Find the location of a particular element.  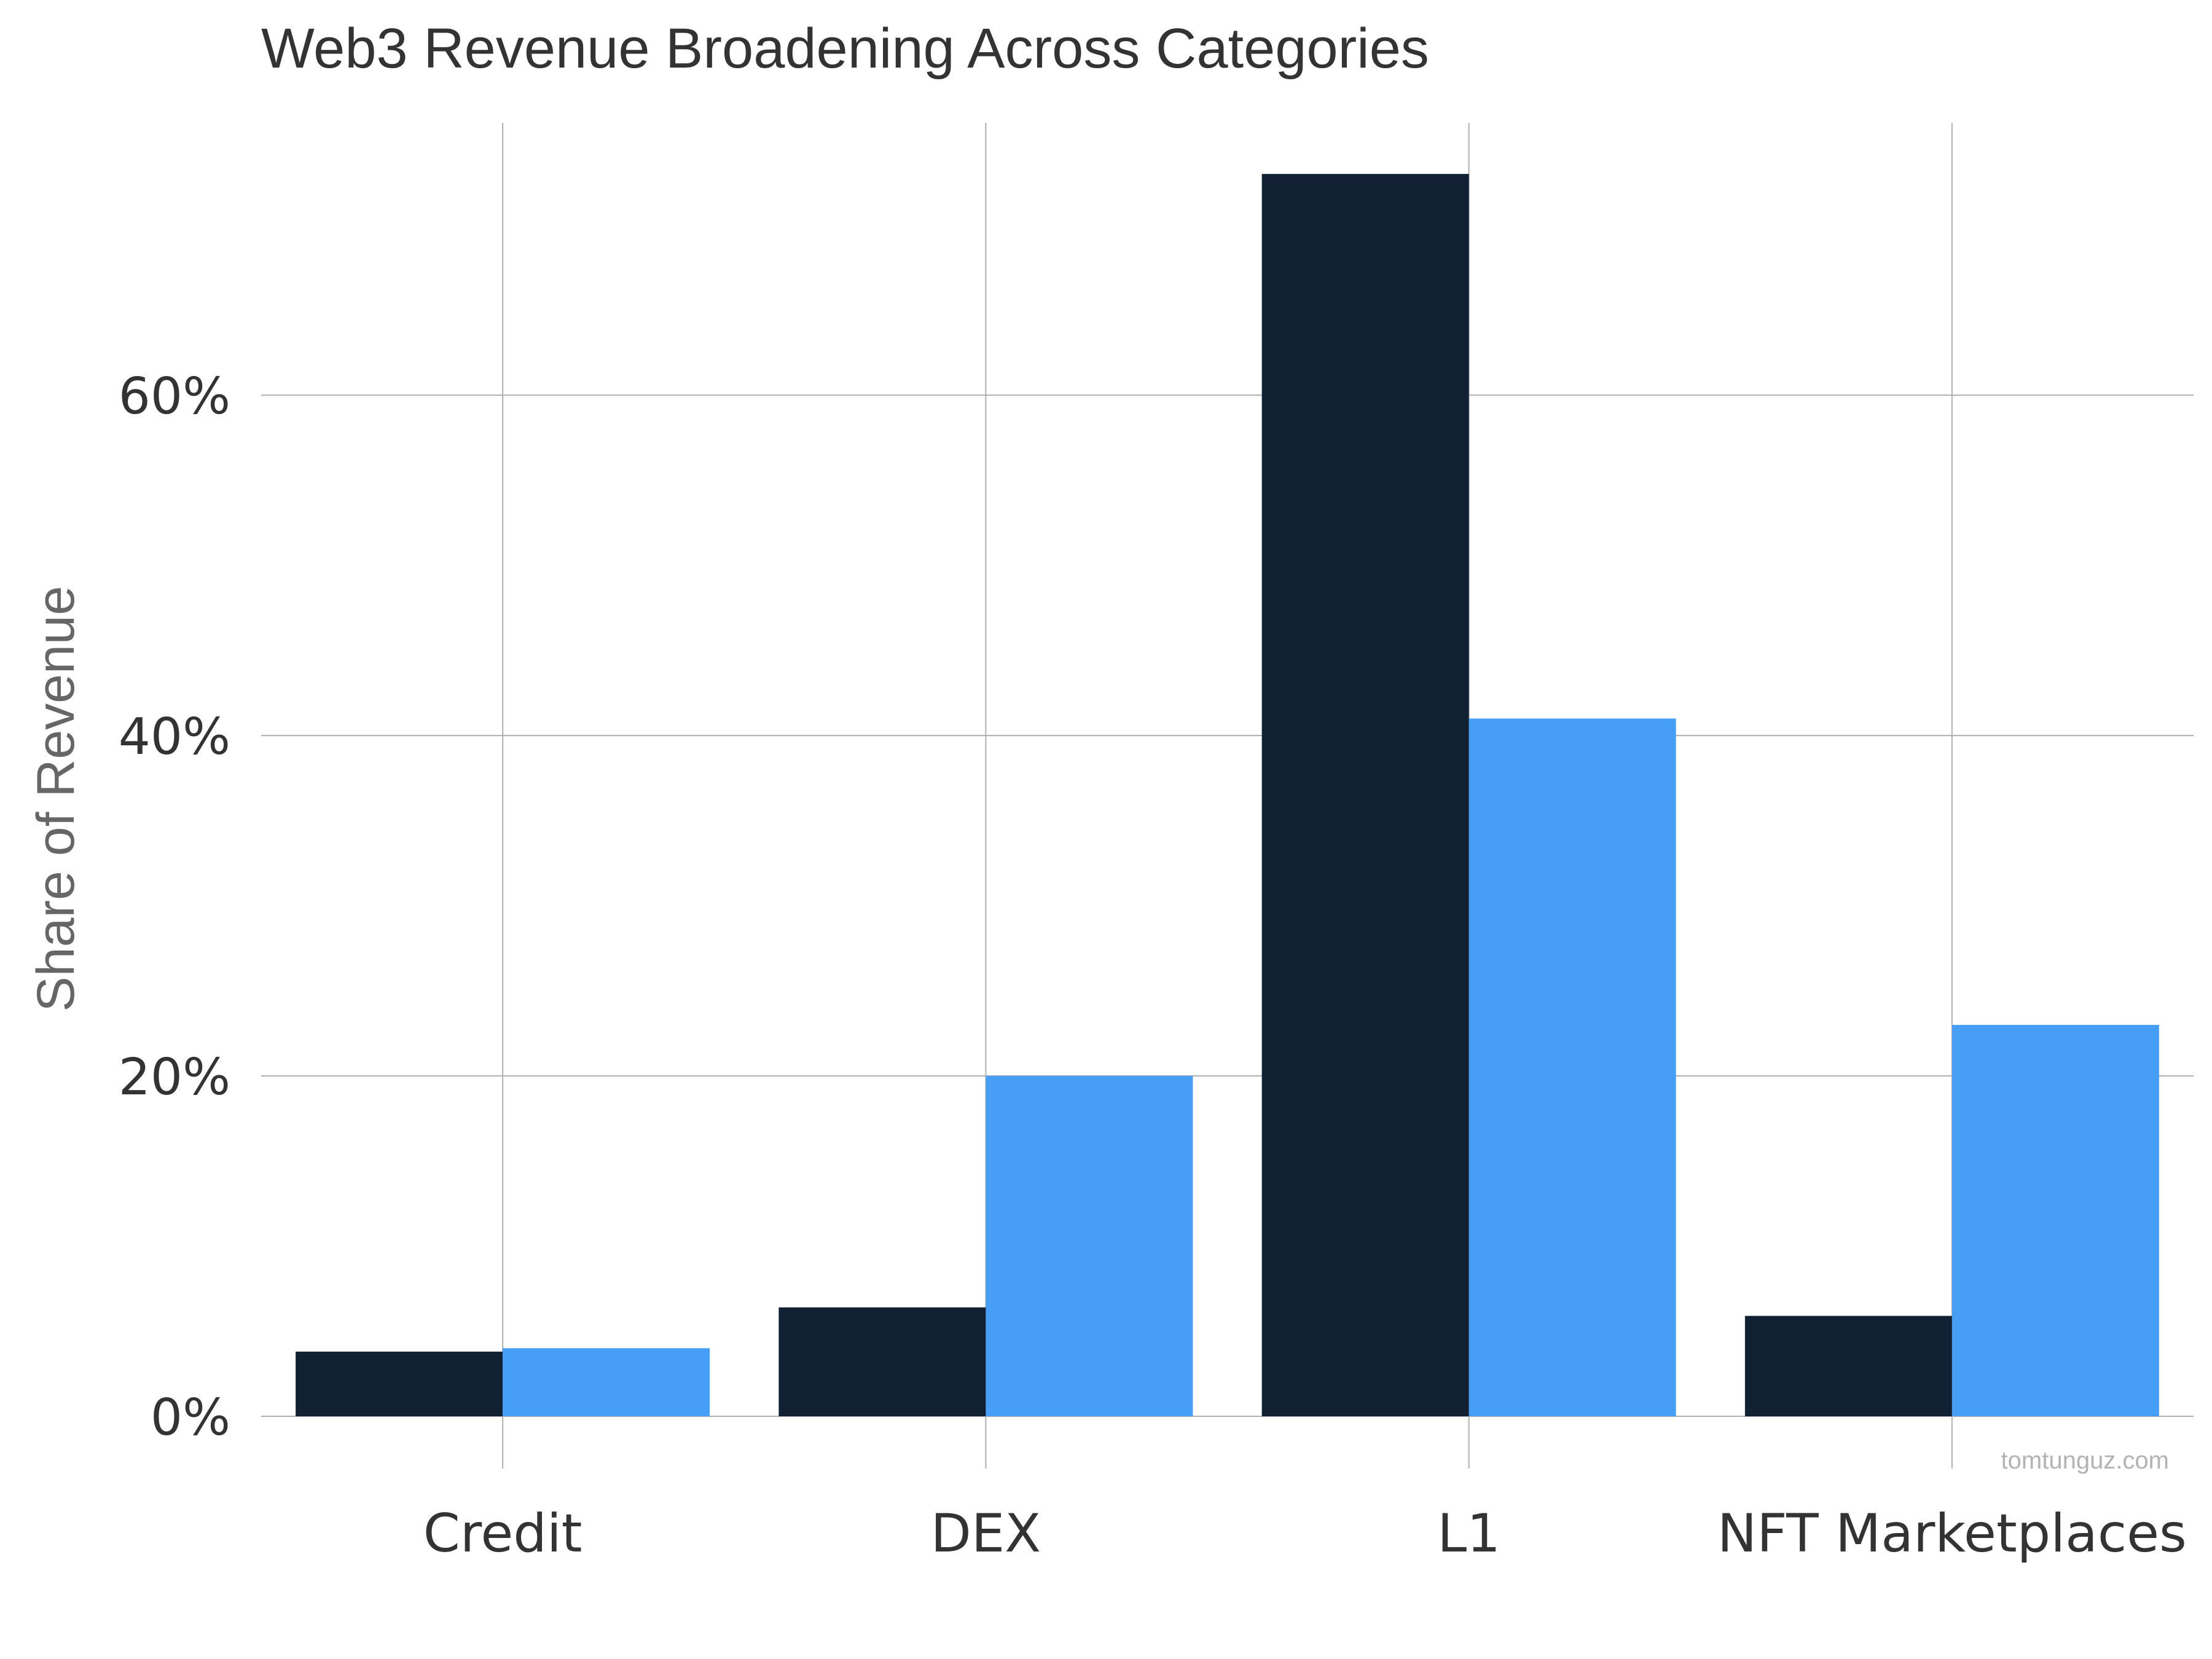

bar-series1-l1 is located at coordinates (1365, 795).